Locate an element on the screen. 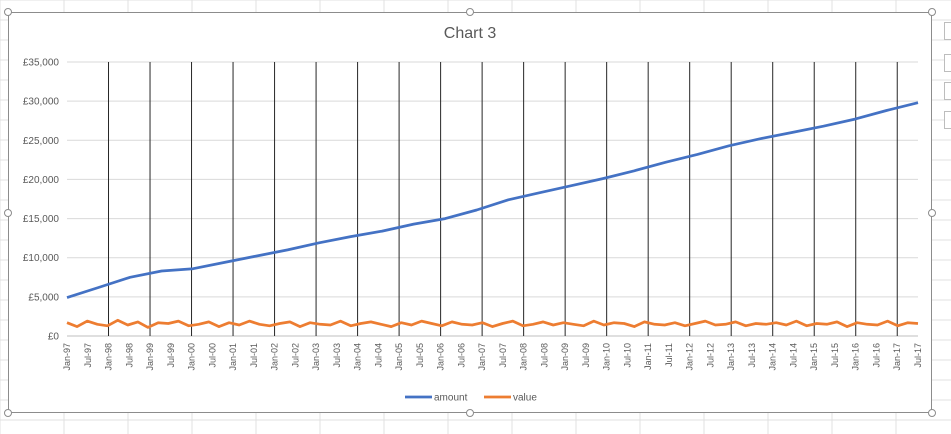 The width and height of the screenshot is (951, 434). x-tick-label: Jan-14 is located at coordinates (773, 357).